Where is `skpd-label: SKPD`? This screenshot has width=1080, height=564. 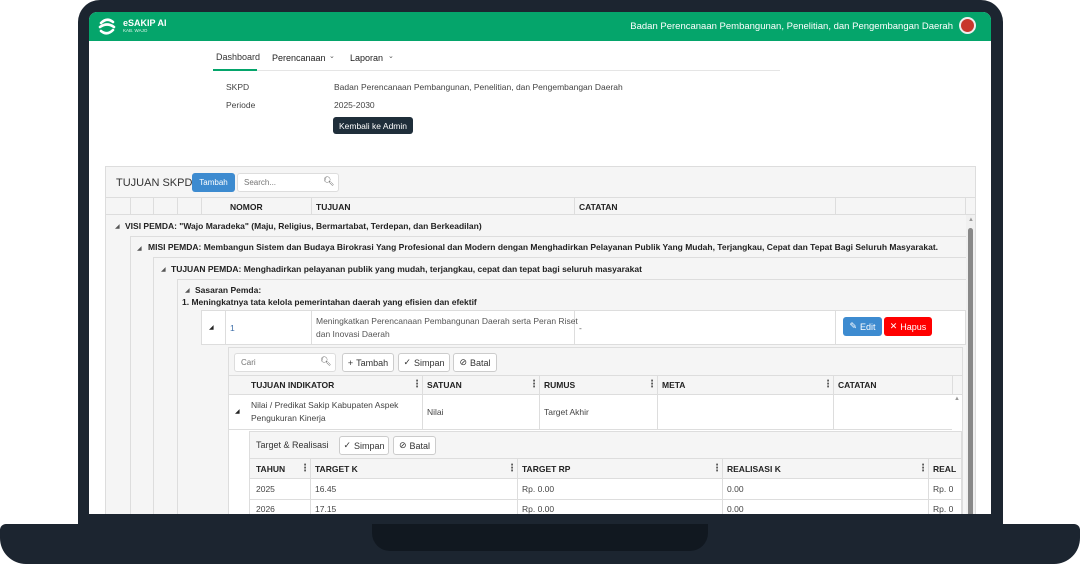 skpd-label: SKPD is located at coordinates (238, 87).